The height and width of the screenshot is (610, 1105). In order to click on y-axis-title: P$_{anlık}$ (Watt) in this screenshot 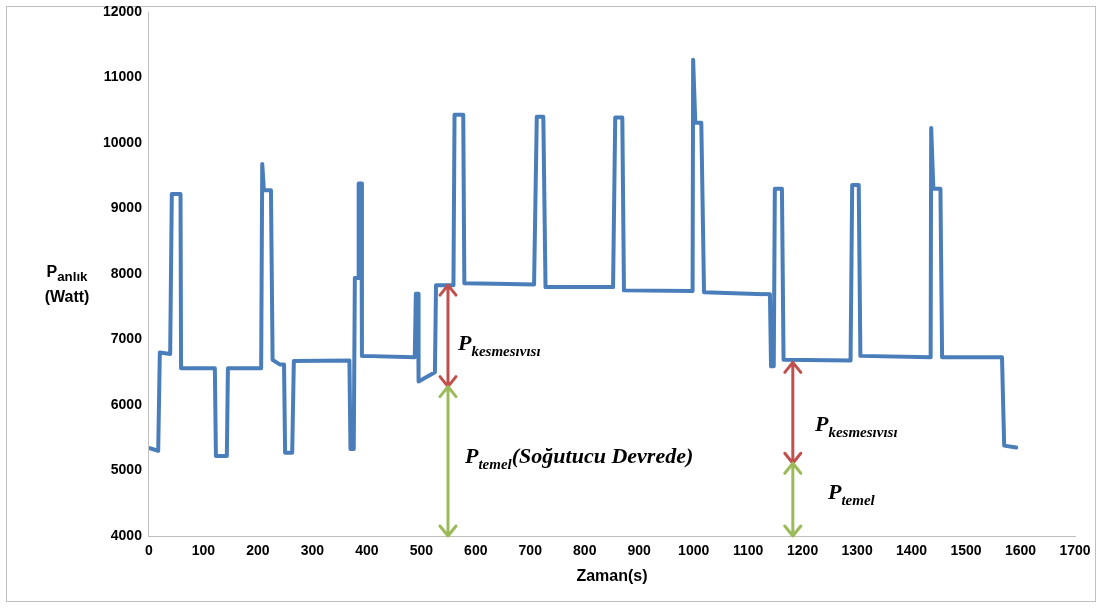, I will do `click(67, 285)`.